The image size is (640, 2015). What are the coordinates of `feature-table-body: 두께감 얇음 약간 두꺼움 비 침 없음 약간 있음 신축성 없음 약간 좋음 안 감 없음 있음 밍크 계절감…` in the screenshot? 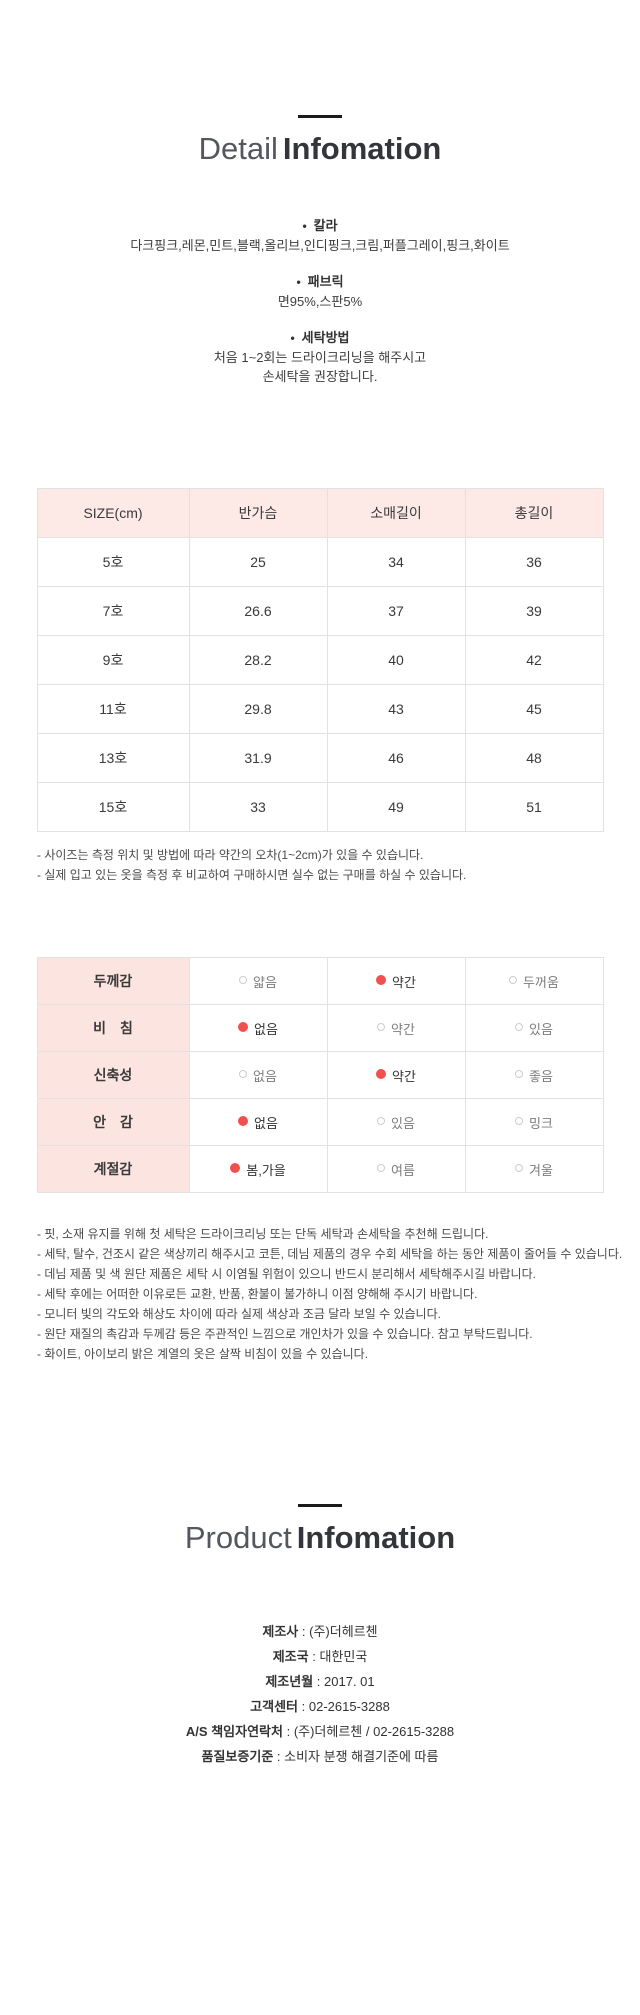 It's located at (320, 1075).